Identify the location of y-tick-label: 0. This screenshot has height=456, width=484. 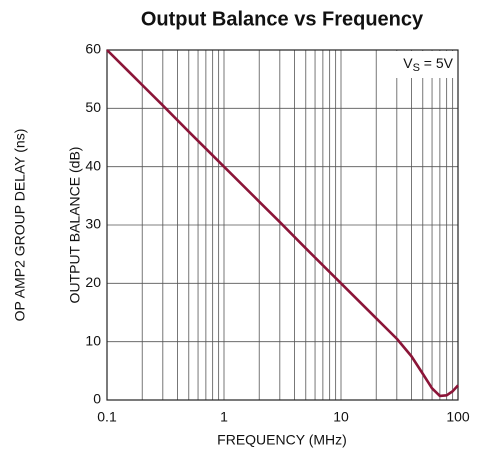
(97, 399).